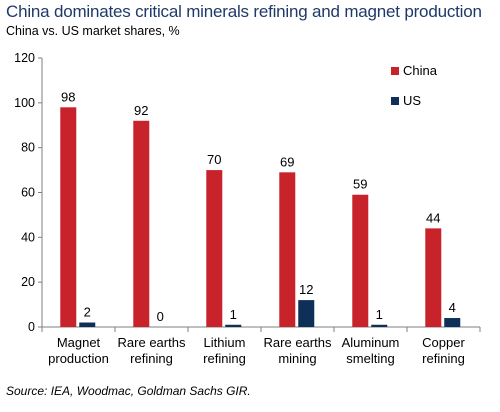 The width and height of the screenshot is (500, 412). I want to click on data-label: 70, so click(214, 159).